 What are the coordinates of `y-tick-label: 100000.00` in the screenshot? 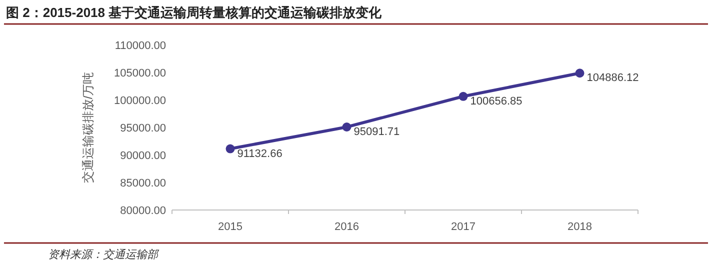 It's located at (140, 101).